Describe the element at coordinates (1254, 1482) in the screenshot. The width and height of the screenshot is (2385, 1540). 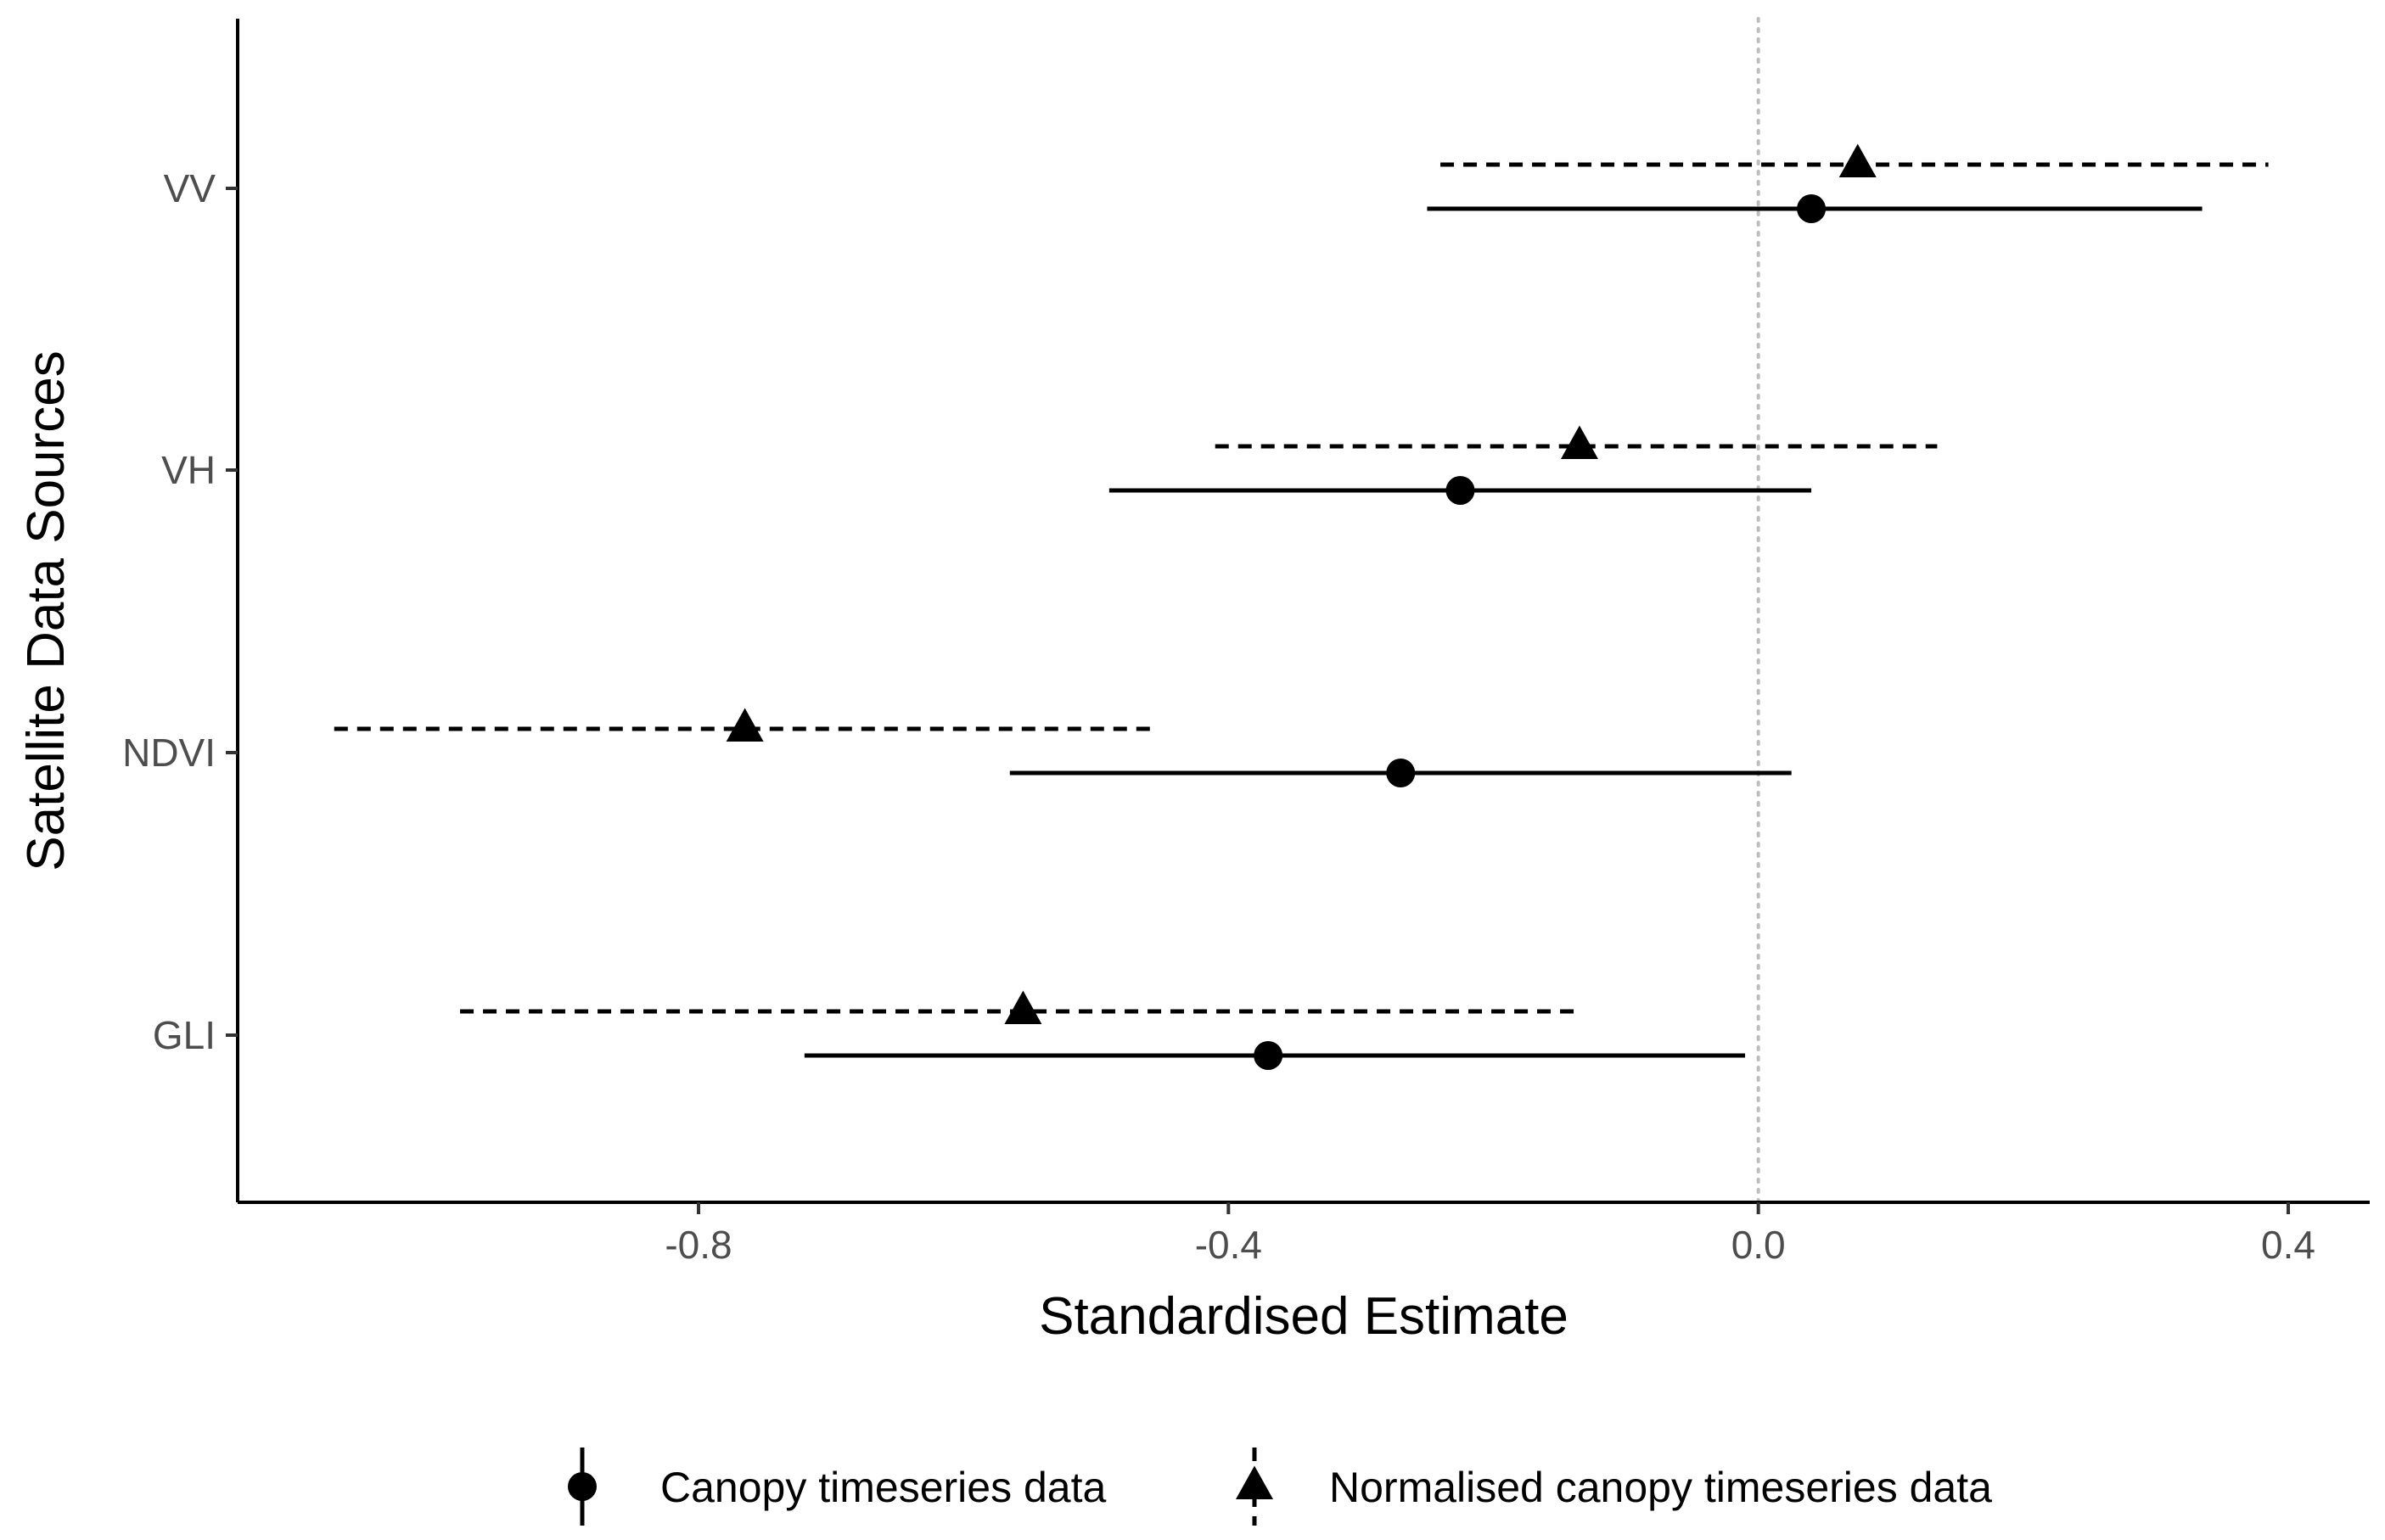
I see `legend-key-triangle` at that location.